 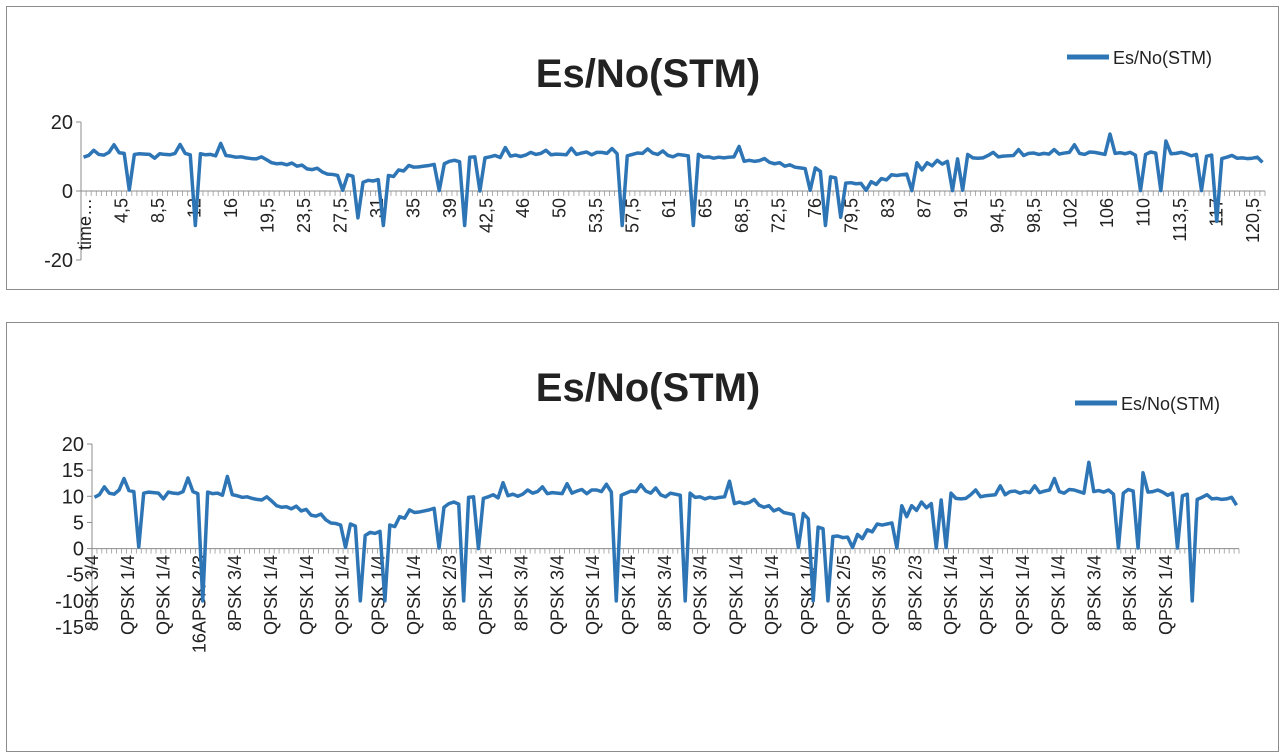 I want to click on x-tick-label: 42,5, so click(x=487, y=215).